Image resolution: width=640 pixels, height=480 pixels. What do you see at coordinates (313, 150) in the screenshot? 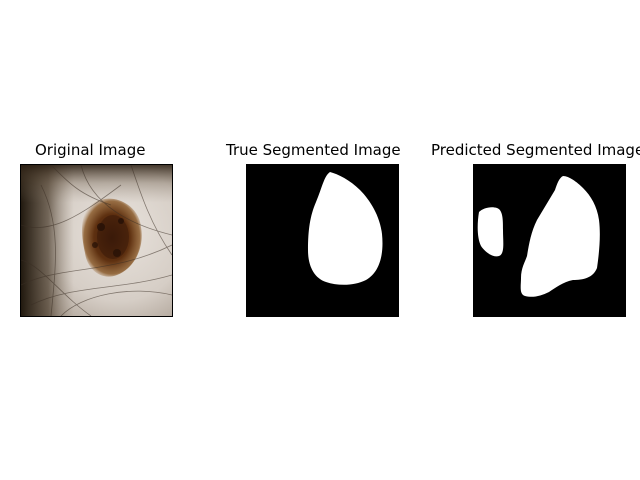
I see `true-segmented-image-title: True Segmented Image` at bounding box center [313, 150].